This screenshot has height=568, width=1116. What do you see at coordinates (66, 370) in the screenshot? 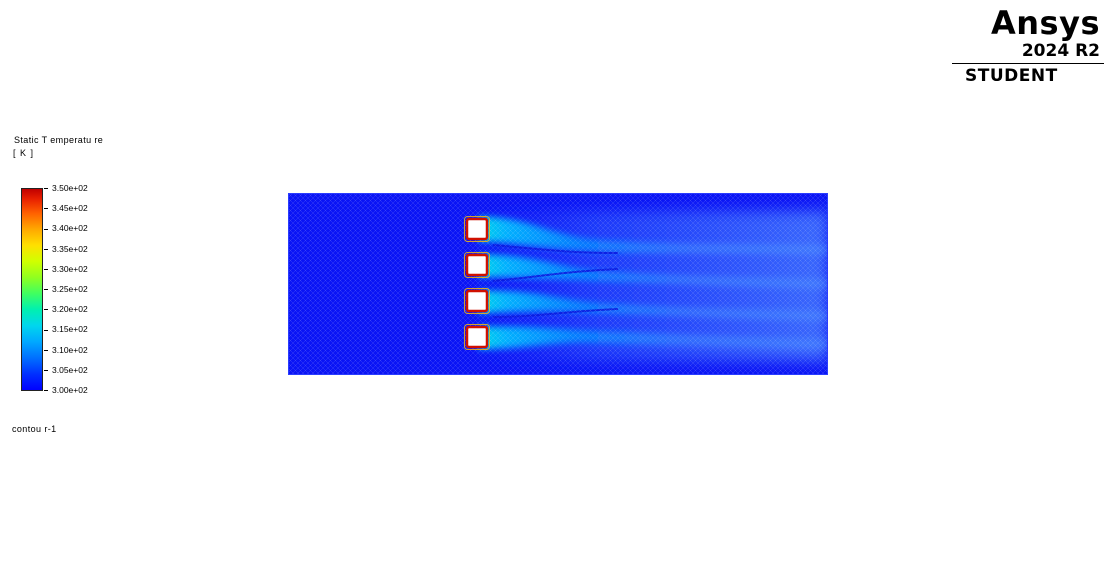
I see `colorbar-tick: 3.05e+02` at bounding box center [66, 370].